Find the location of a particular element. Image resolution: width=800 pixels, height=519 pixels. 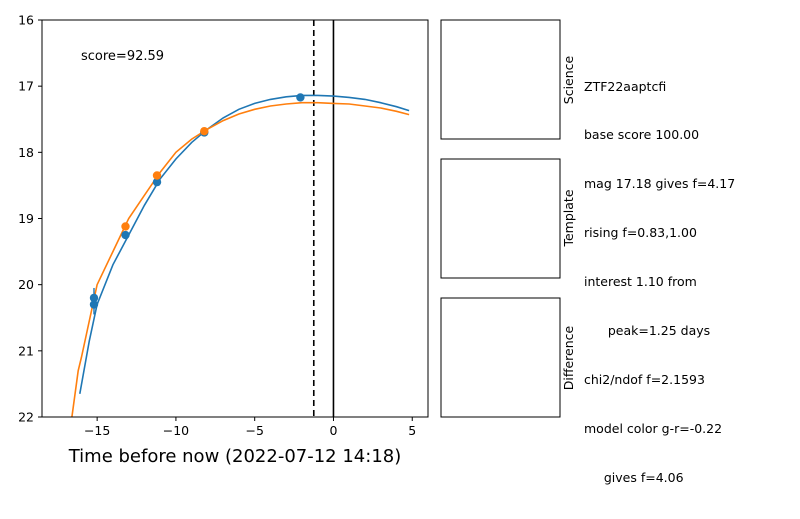

y-tick-label: 17 is located at coordinates (26, 86).